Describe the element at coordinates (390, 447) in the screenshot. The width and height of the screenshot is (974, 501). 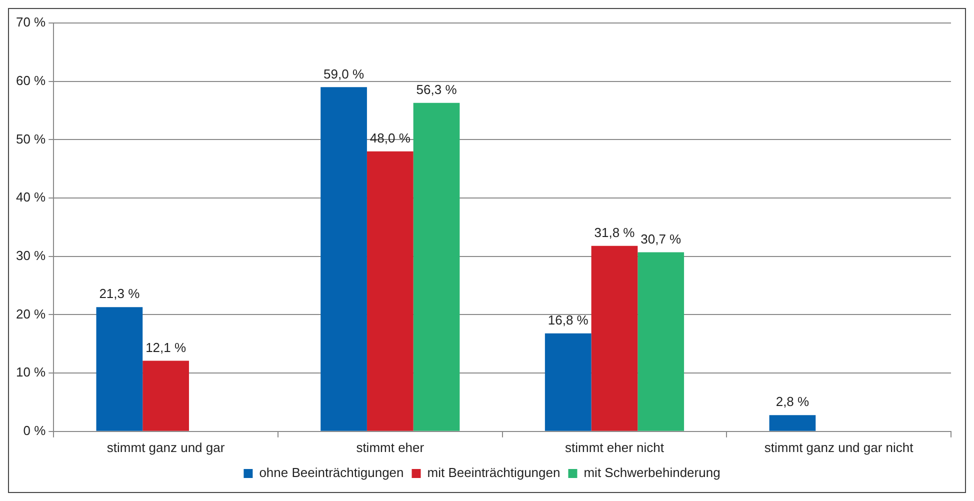
I see `x-tick-label: stimmt eher` at that location.